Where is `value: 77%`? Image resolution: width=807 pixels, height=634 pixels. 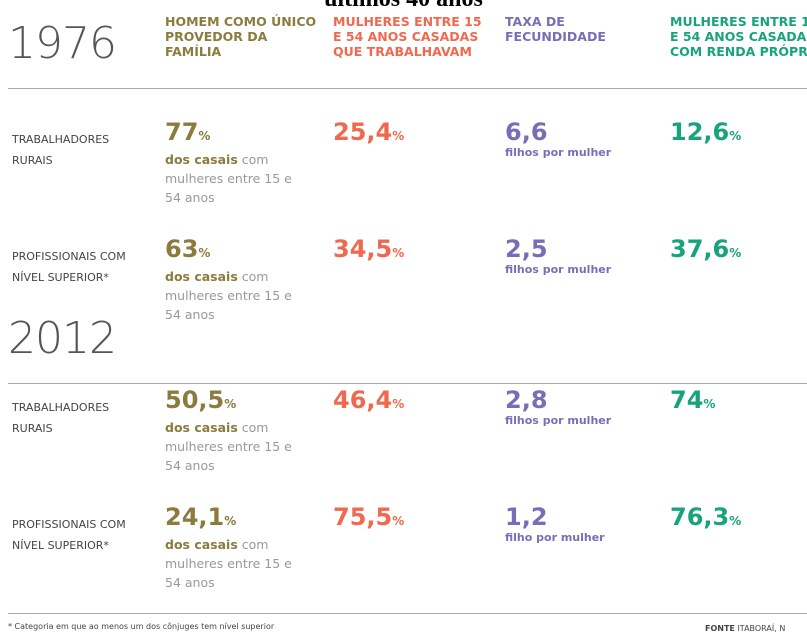
value: 77% is located at coordinates (230, 134).